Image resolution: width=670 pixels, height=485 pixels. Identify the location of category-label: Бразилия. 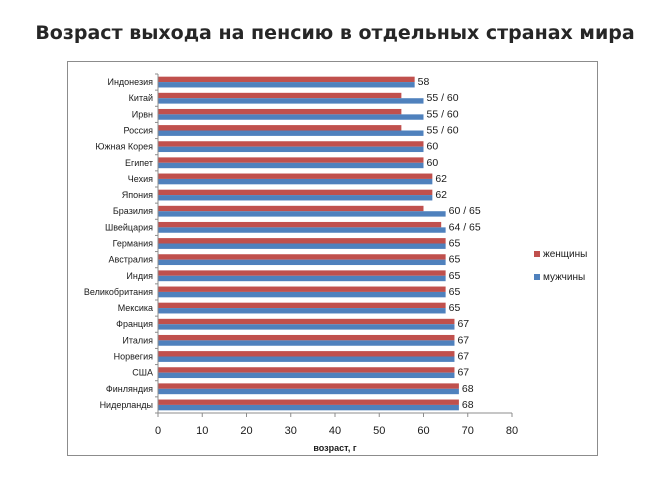
(133, 211).